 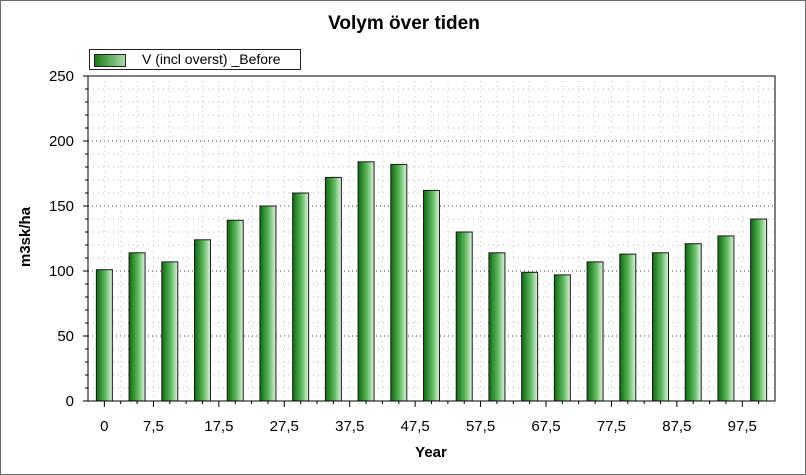 I want to click on x-tick-label: 77,5, so click(x=611, y=426).